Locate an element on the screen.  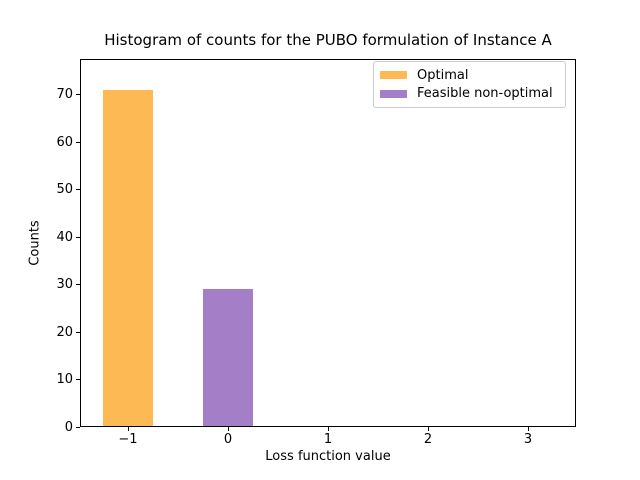
y-tick-label: 0 is located at coordinates (68, 427).